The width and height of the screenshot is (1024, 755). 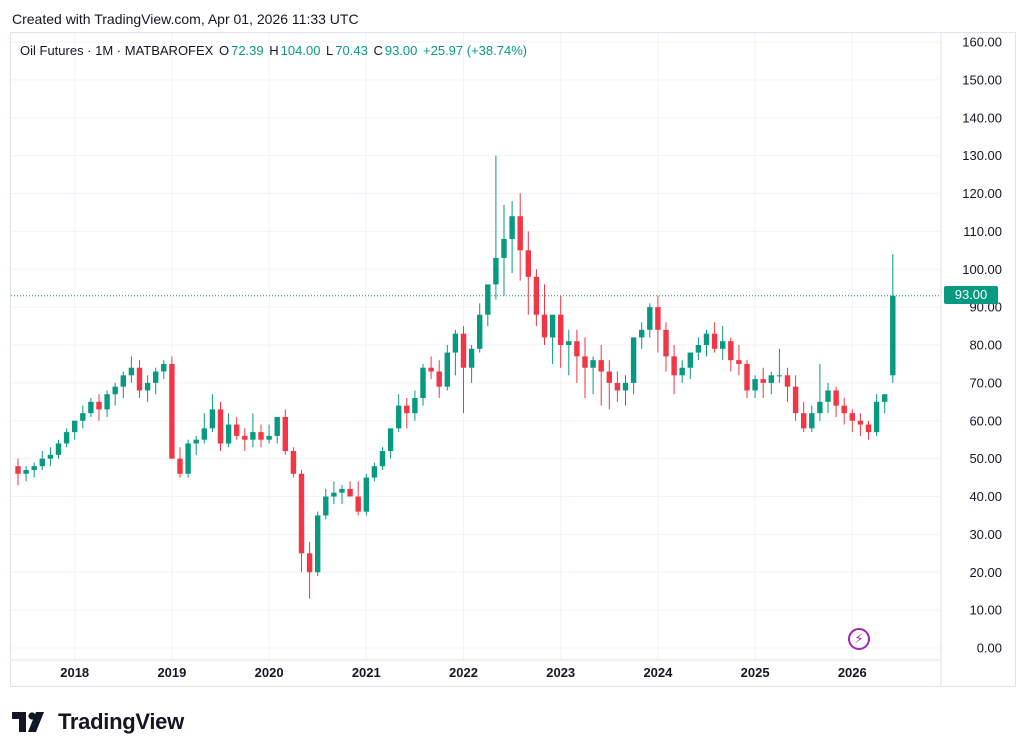 I want to click on x-tick-label: 2022, so click(x=463, y=672).